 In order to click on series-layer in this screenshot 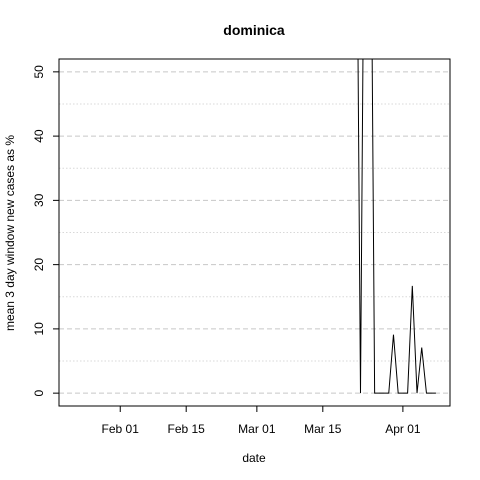, I will do `click(396, 226)`.